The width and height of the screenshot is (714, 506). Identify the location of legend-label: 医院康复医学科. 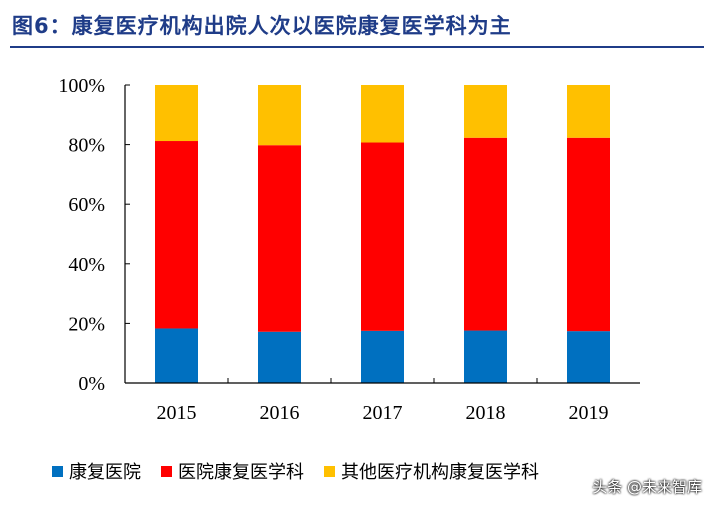
(241, 472).